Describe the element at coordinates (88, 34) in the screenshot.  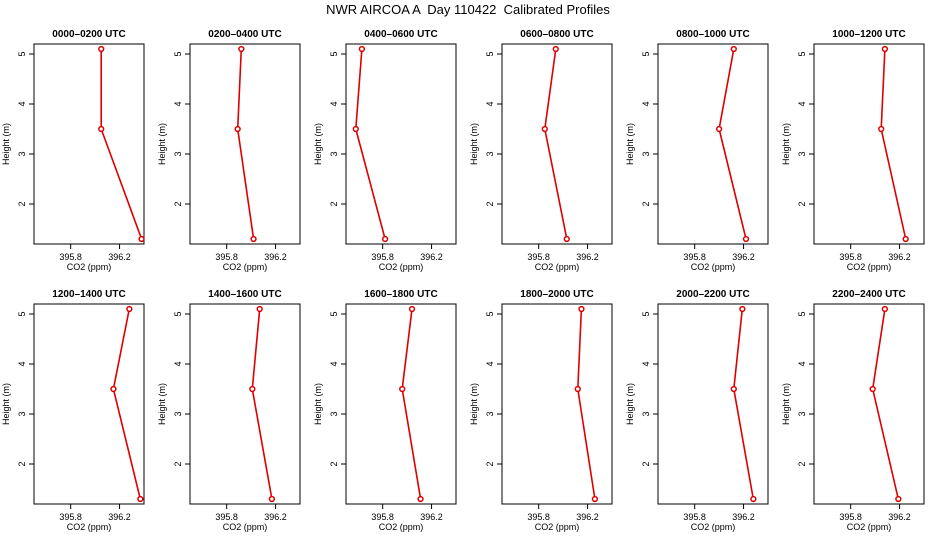
I see `panel-title: 0000–0200 UTC` at that location.